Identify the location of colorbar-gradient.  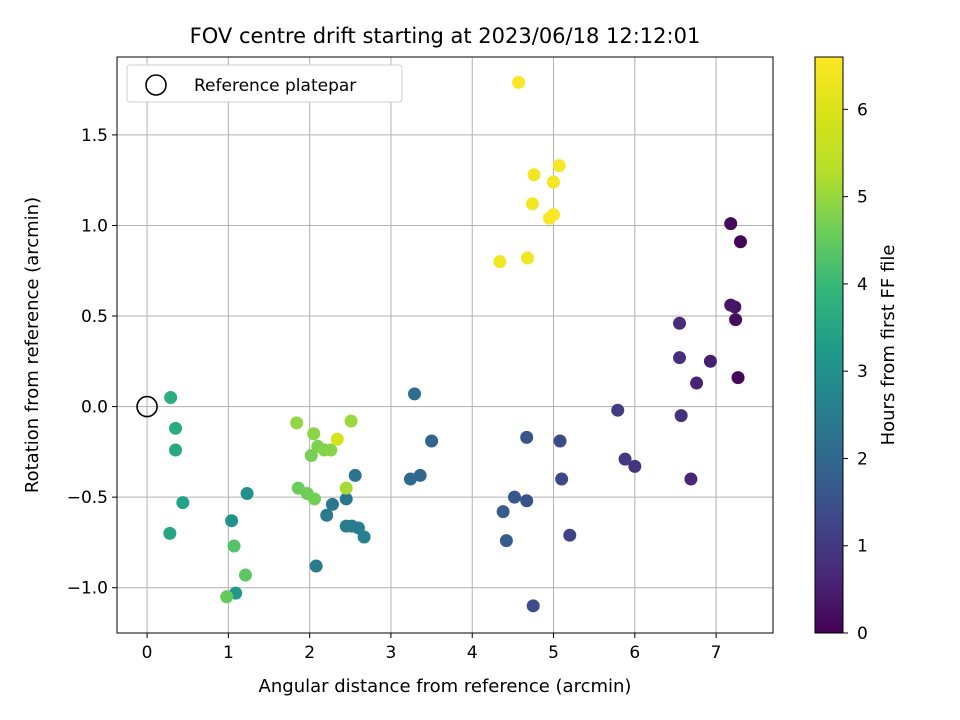
(829, 345).